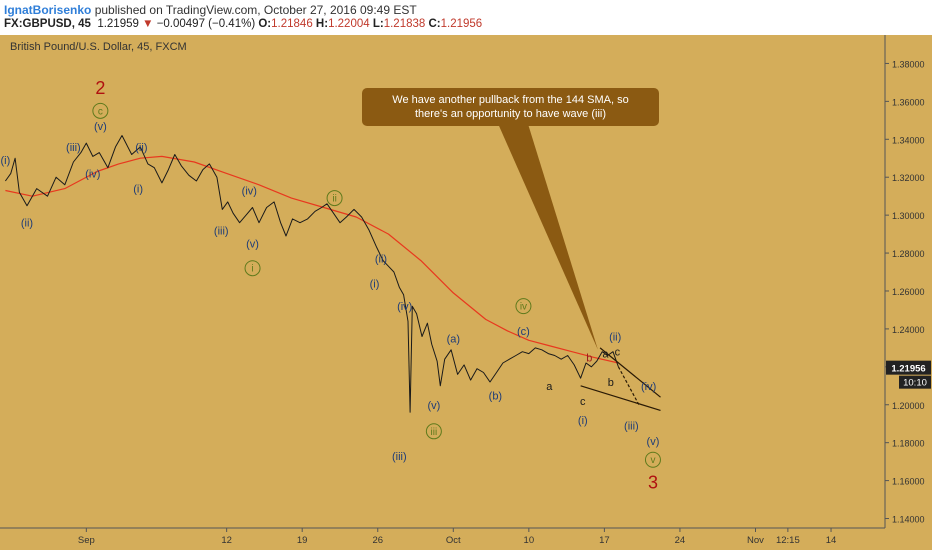 This screenshot has height=550, width=932. Describe the element at coordinates (604, 540) in the screenshot. I see `x-tick-label: 17` at that location.